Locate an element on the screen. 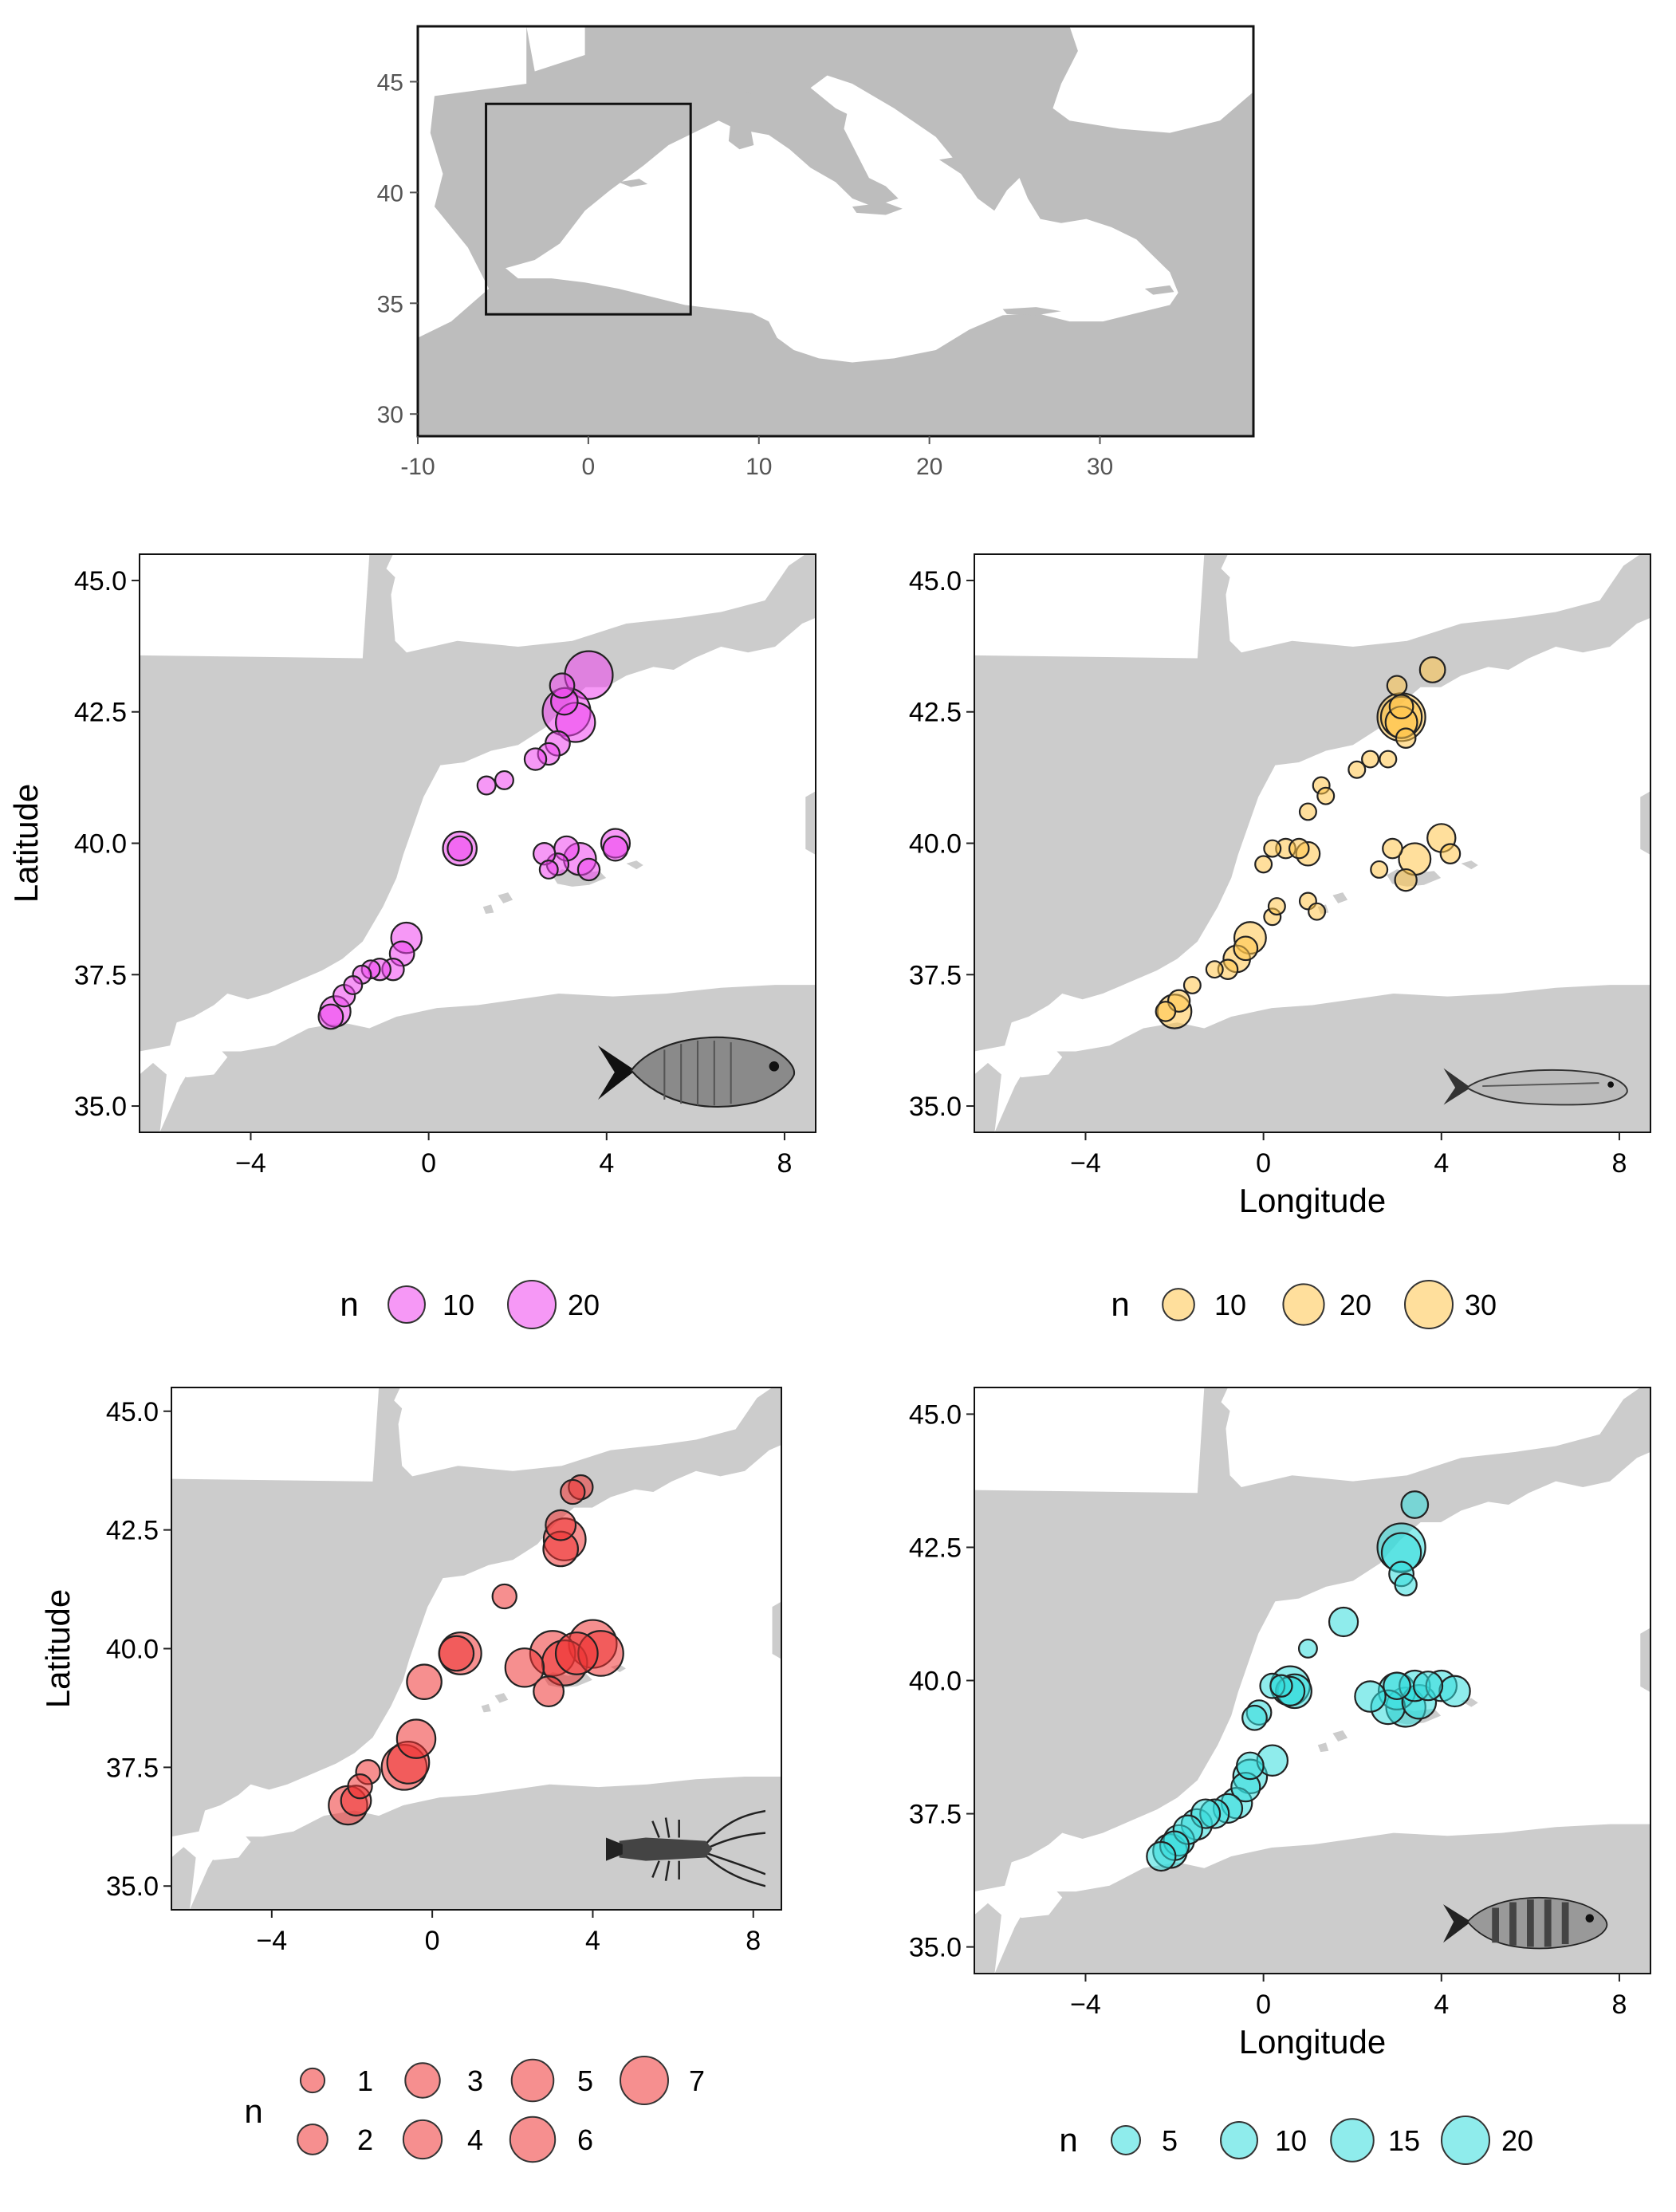 This screenshot has width=1676, height=2212. overview-xtick-label: 10 is located at coordinates (759, 467).